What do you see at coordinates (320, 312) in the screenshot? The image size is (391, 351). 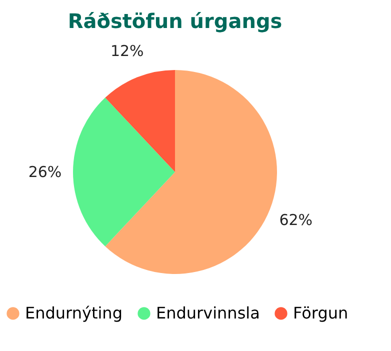 I see `legend-label: Förgun` at bounding box center [320, 312].